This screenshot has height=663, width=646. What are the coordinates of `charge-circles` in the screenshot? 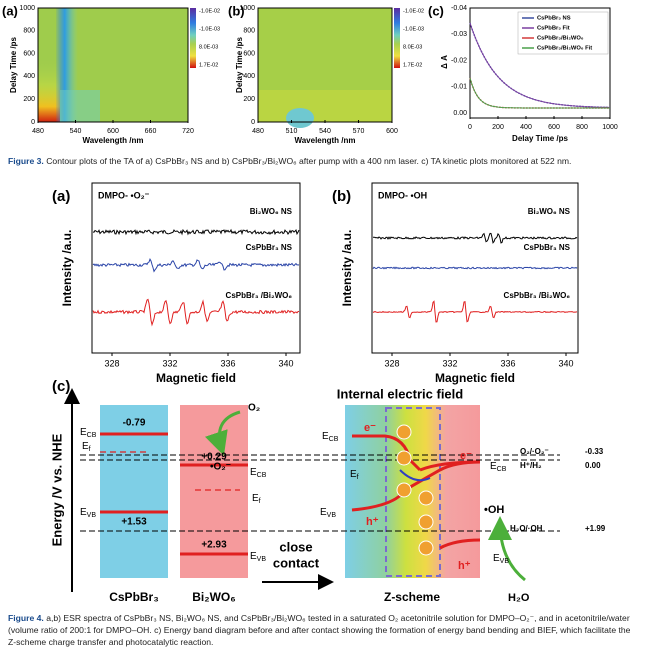 It's located at (415, 490).